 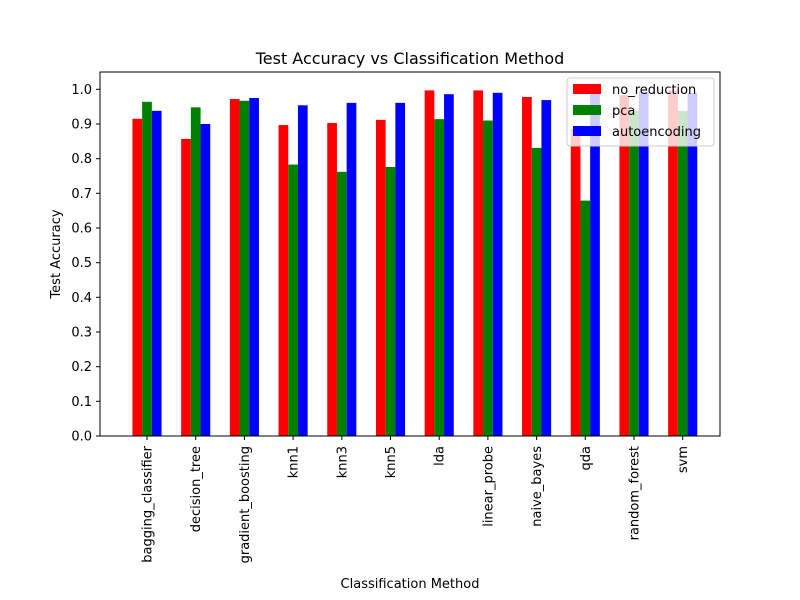 I want to click on bar-pca-gradient_boosting, so click(x=244, y=268).